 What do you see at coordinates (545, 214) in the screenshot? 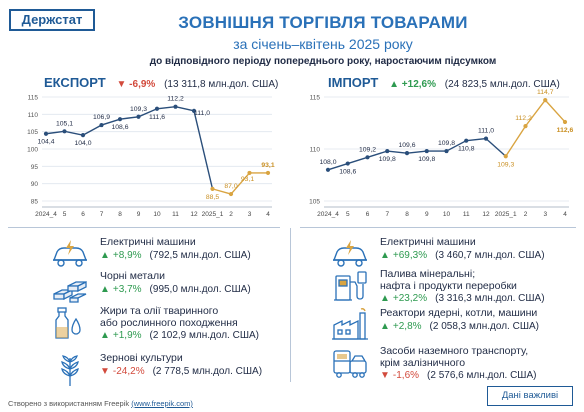
I see `x-tick-label: 3` at bounding box center [545, 214].